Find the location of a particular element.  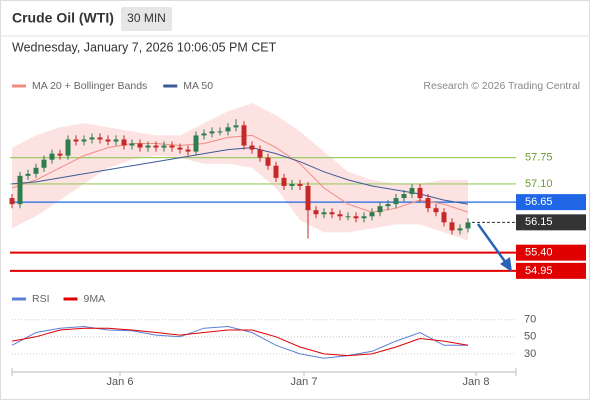

level-label: 56.65 is located at coordinates (539, 202).